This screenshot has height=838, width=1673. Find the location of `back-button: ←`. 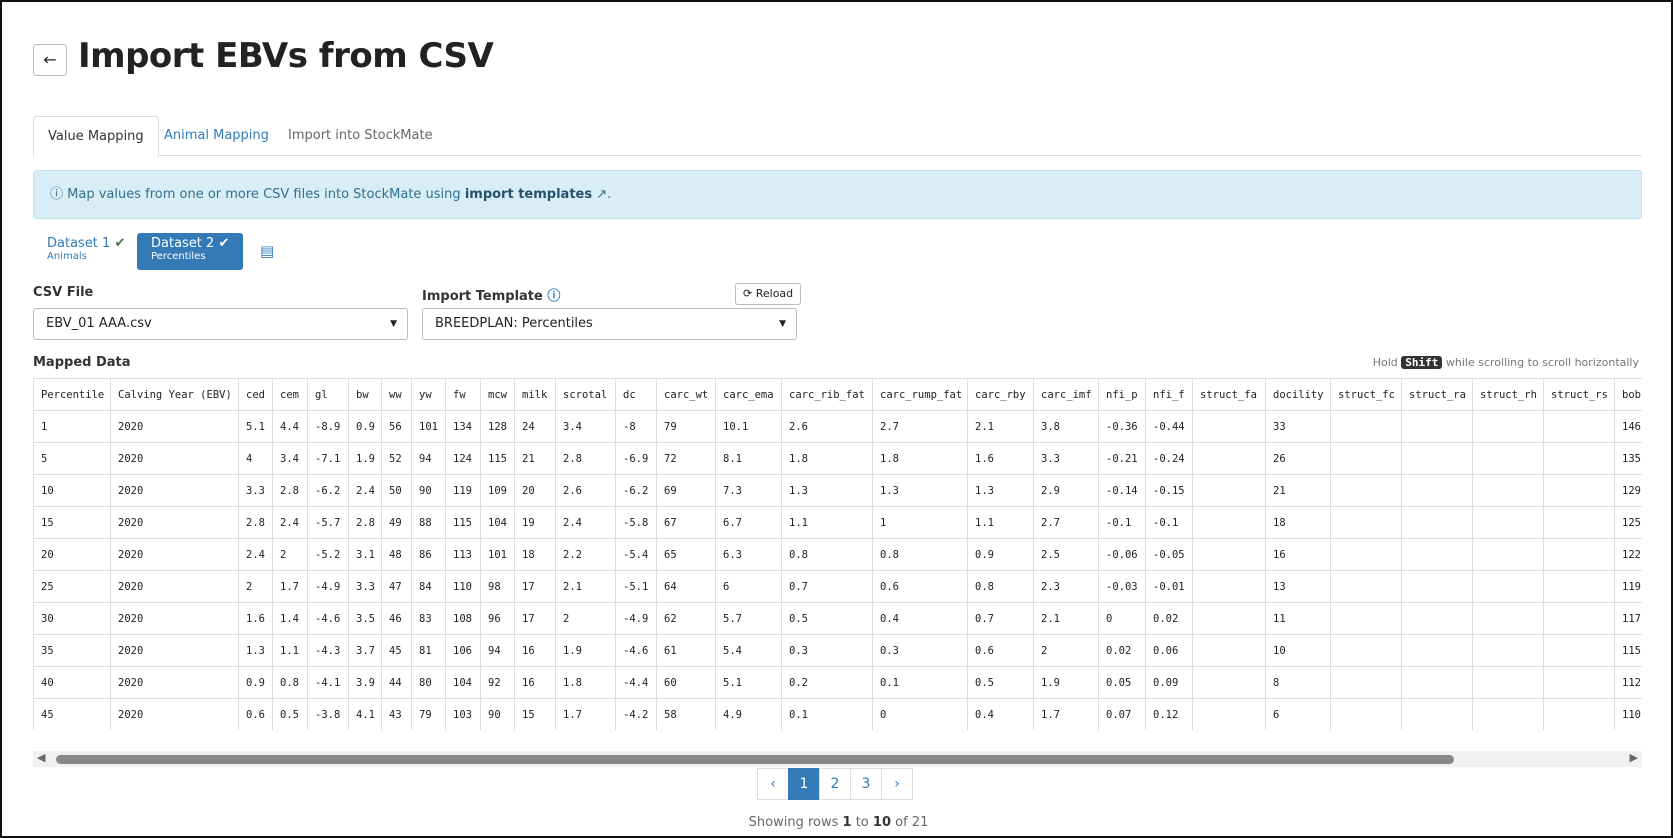

back-button: ← is located at coordinates (50, 60).